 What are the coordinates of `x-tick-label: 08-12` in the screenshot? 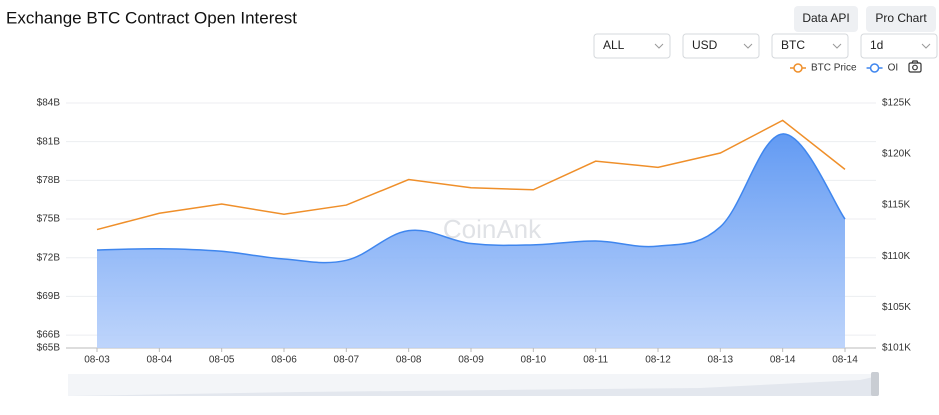 It's located at (658, 360).